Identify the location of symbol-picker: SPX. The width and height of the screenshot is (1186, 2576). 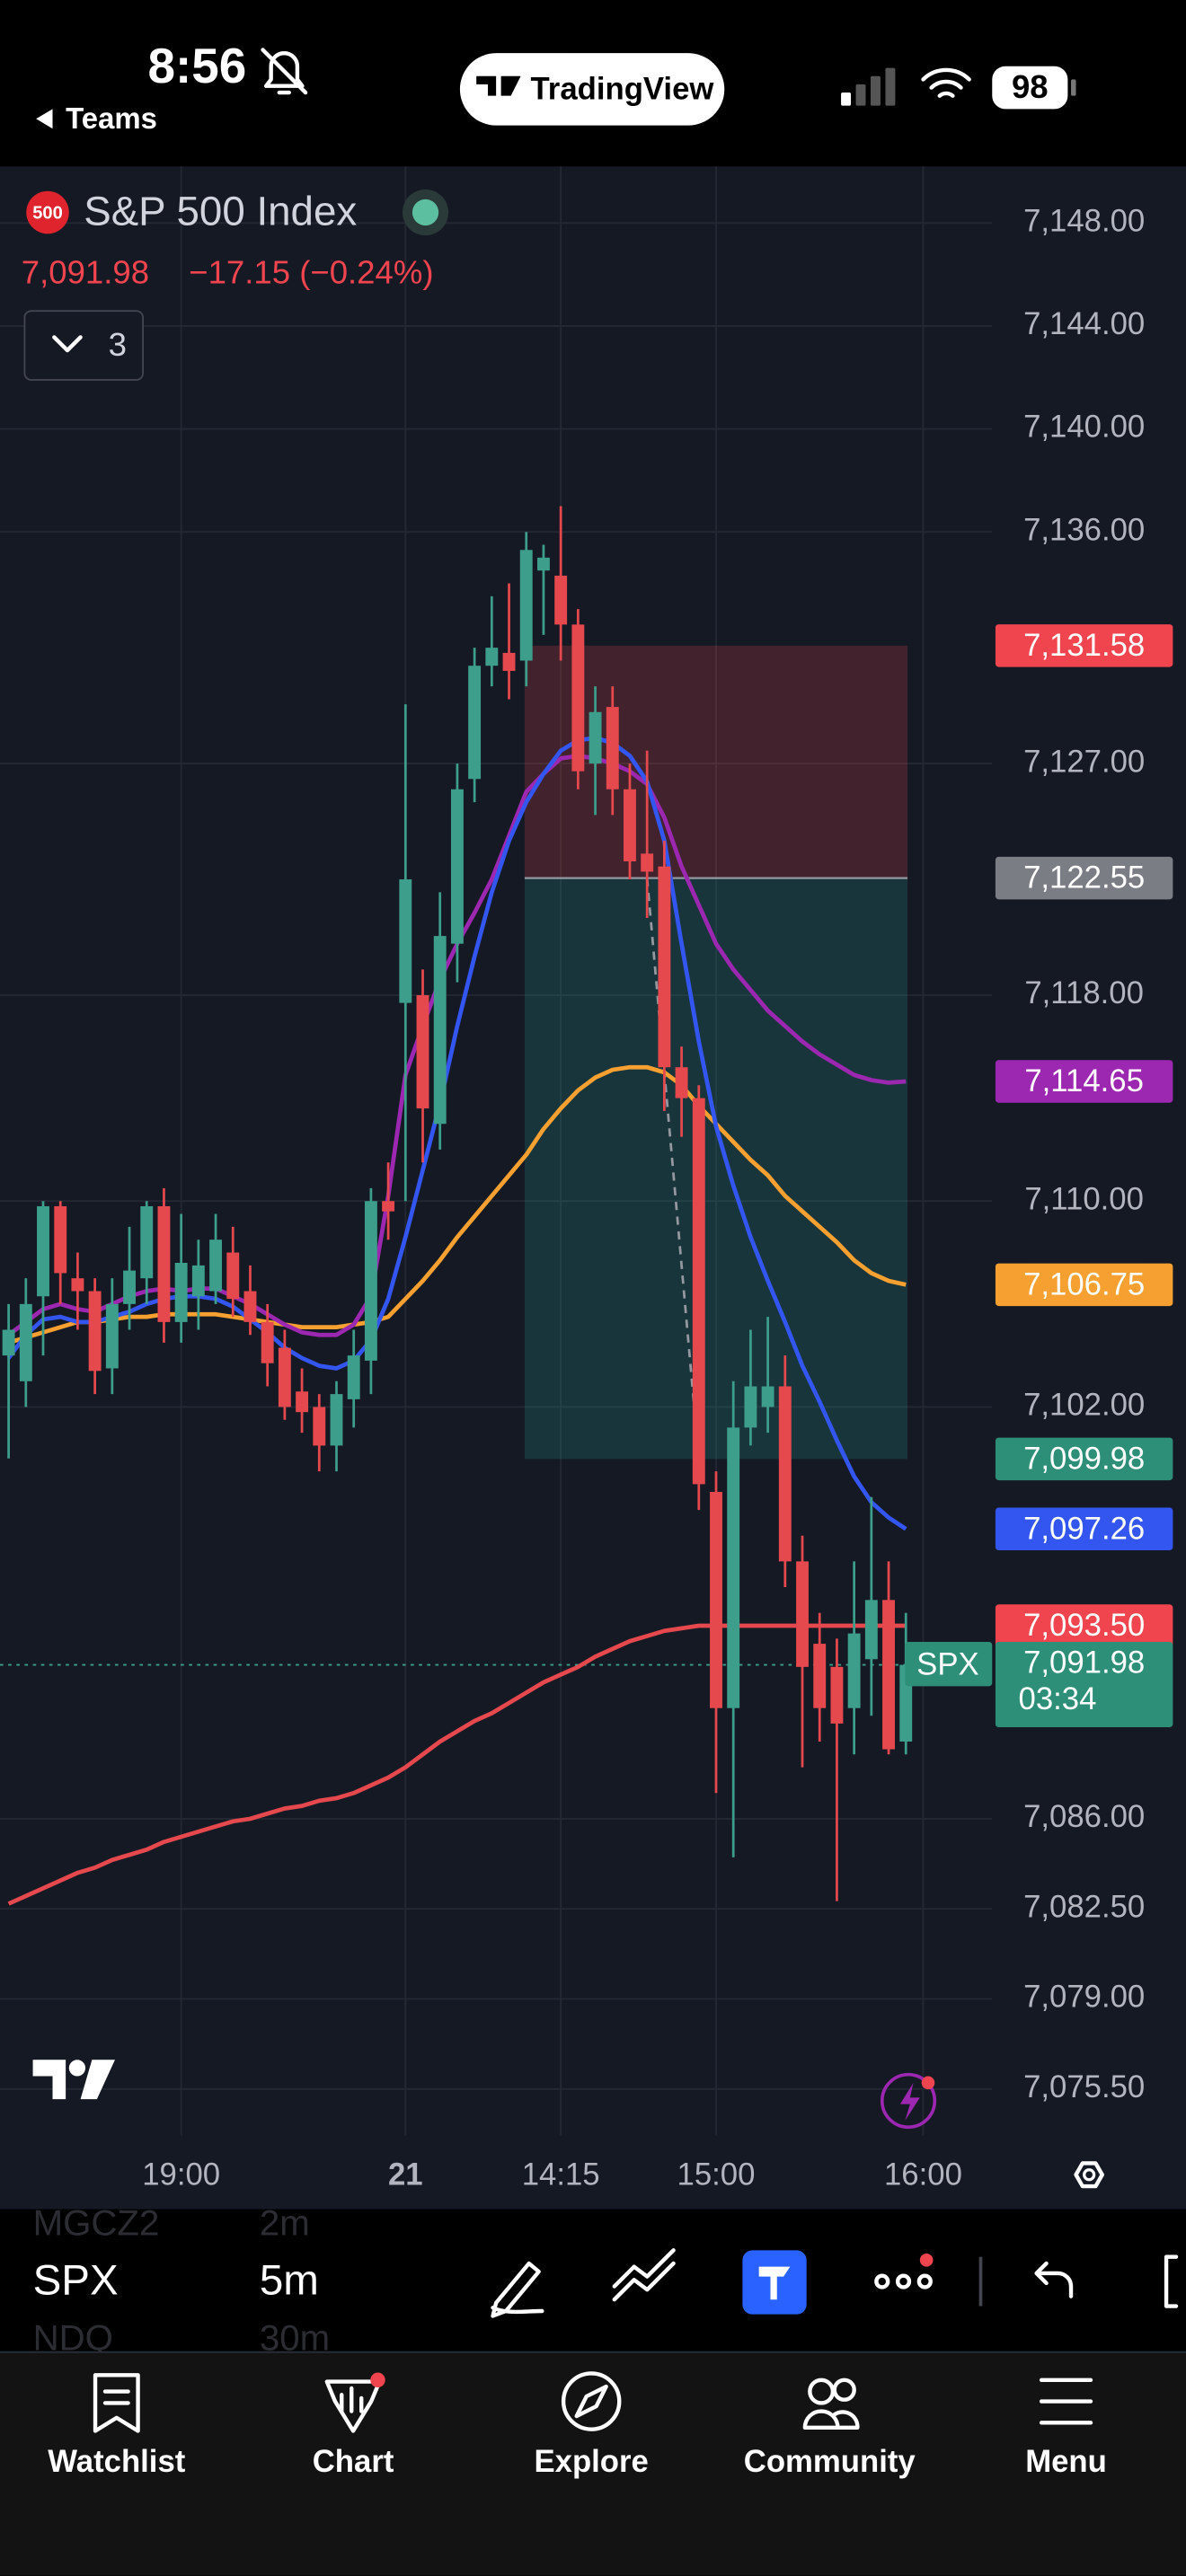
(76, 2280).